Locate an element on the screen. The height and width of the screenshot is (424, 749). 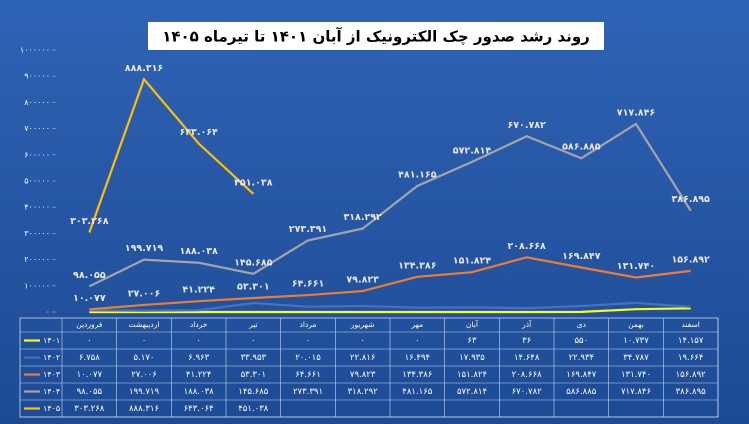
y-tick-label: ۳۰۰۰۰۰ is located at coordinates (37, 233).